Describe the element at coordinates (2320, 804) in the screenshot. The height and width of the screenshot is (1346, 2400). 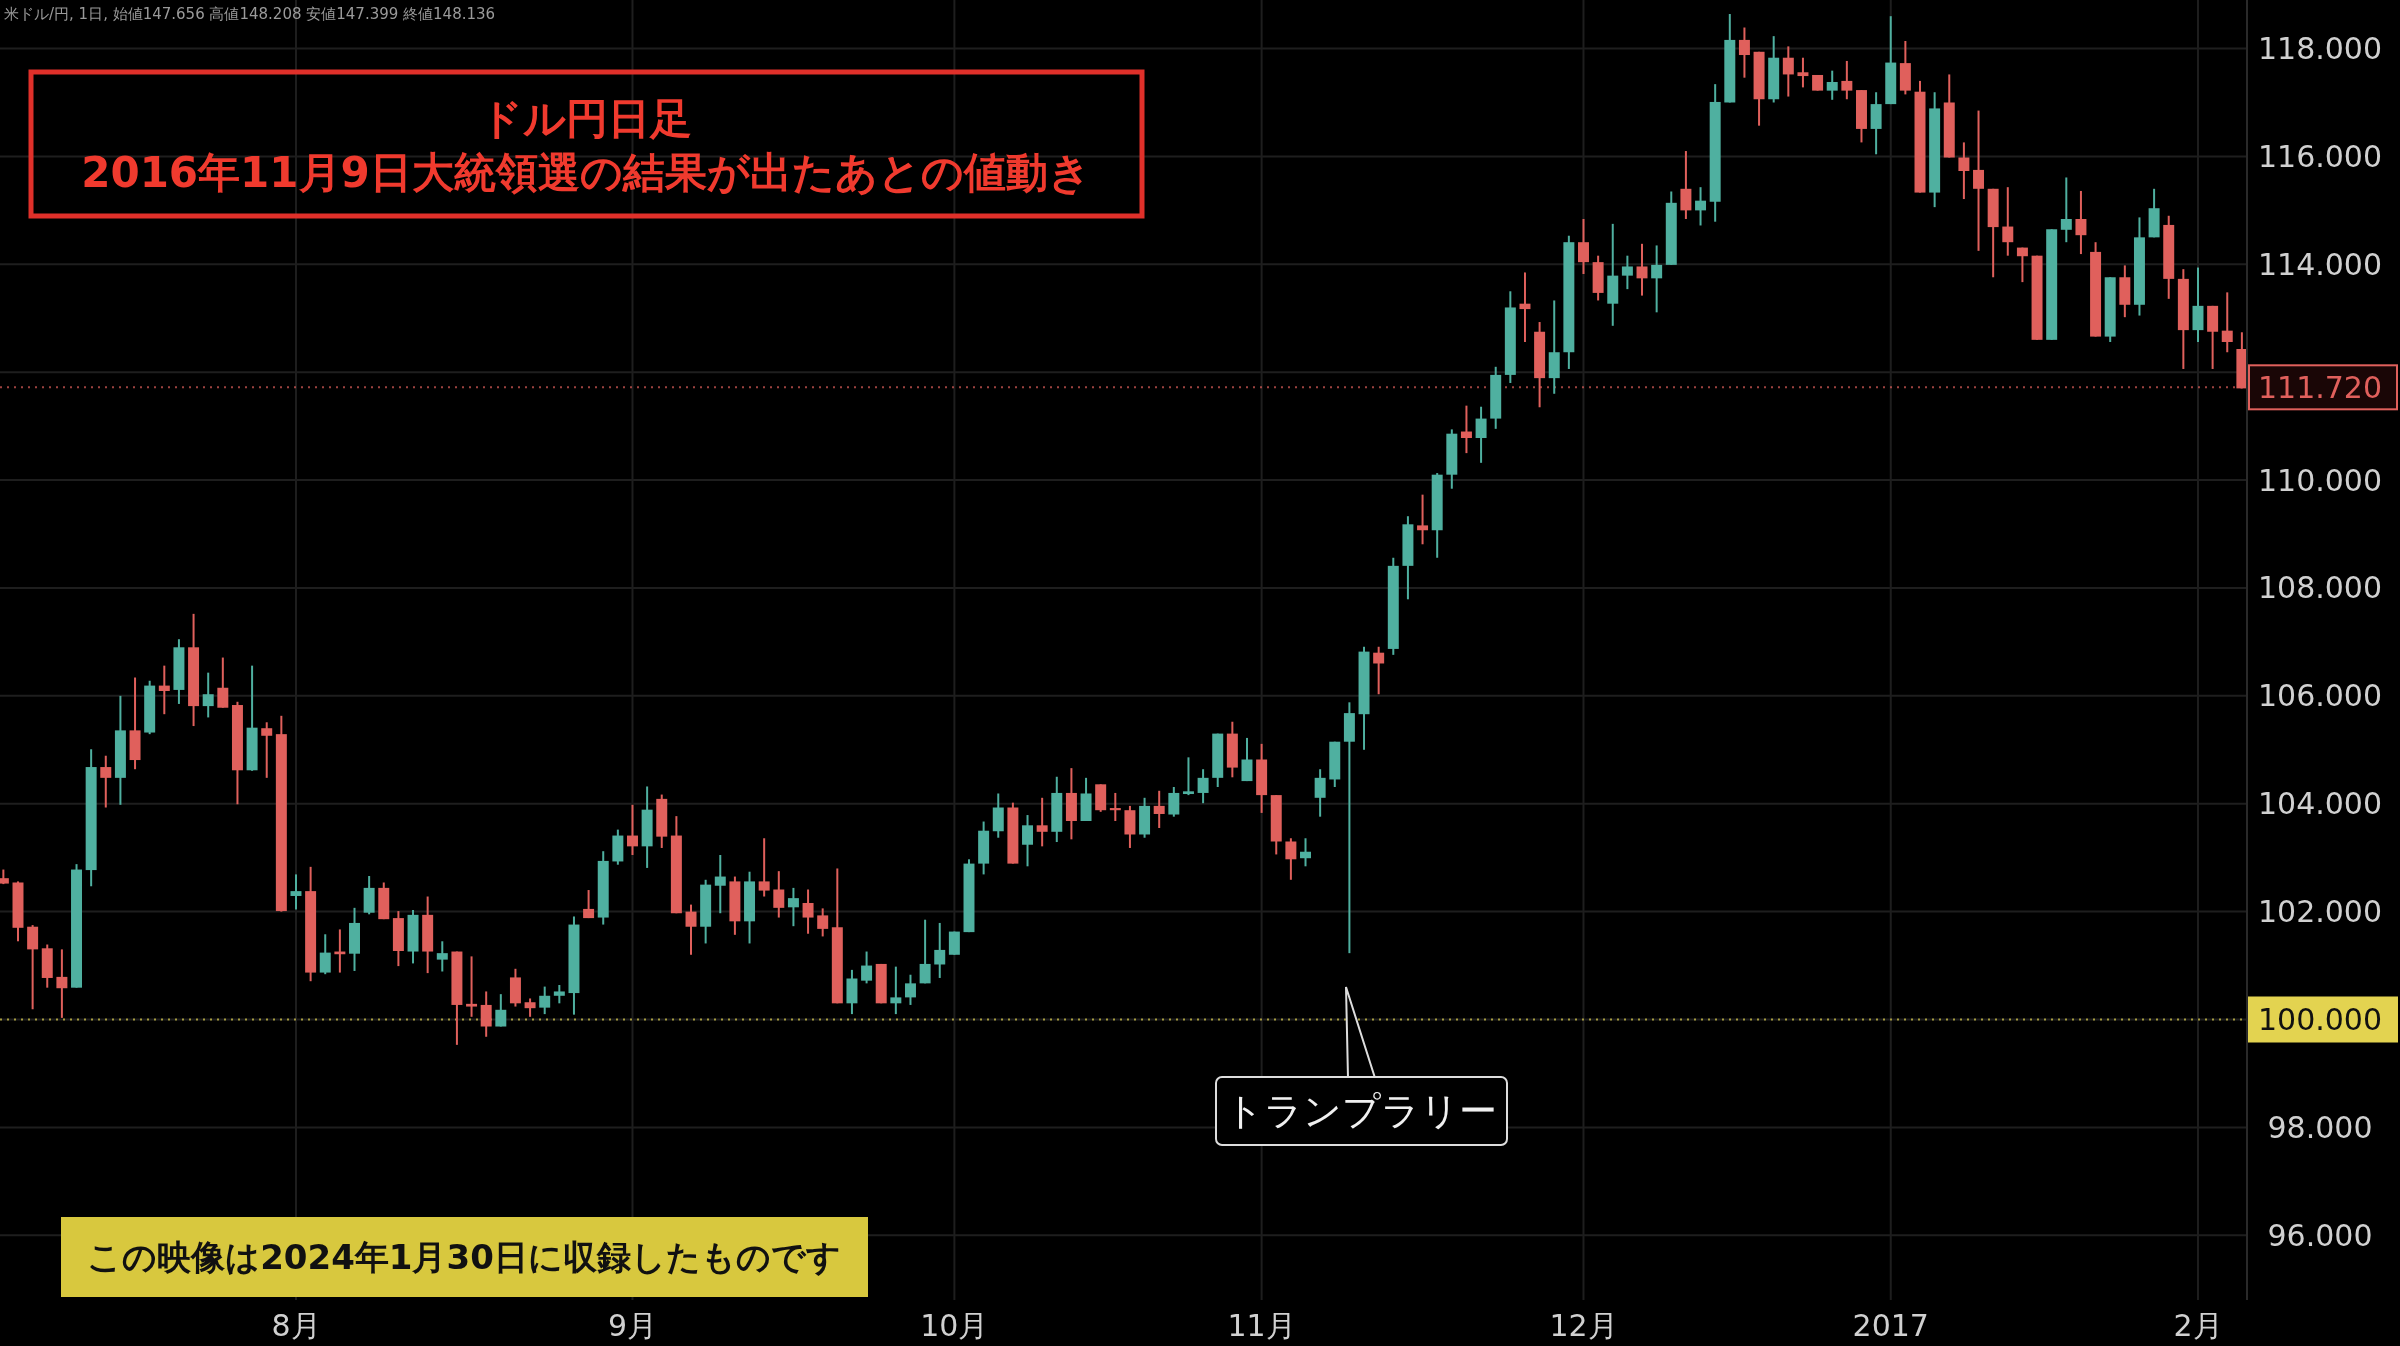
I see `y-tick-label: 104.000` at that location.